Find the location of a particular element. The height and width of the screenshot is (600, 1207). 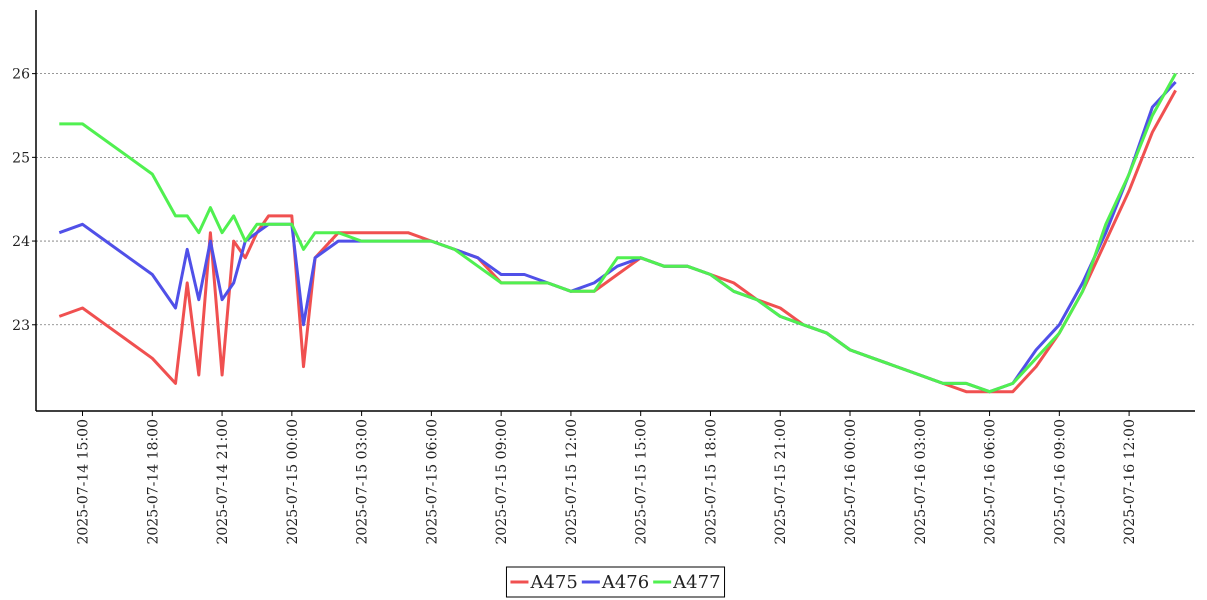

y-tick-label: 26 is located at coordinates (21, 75).